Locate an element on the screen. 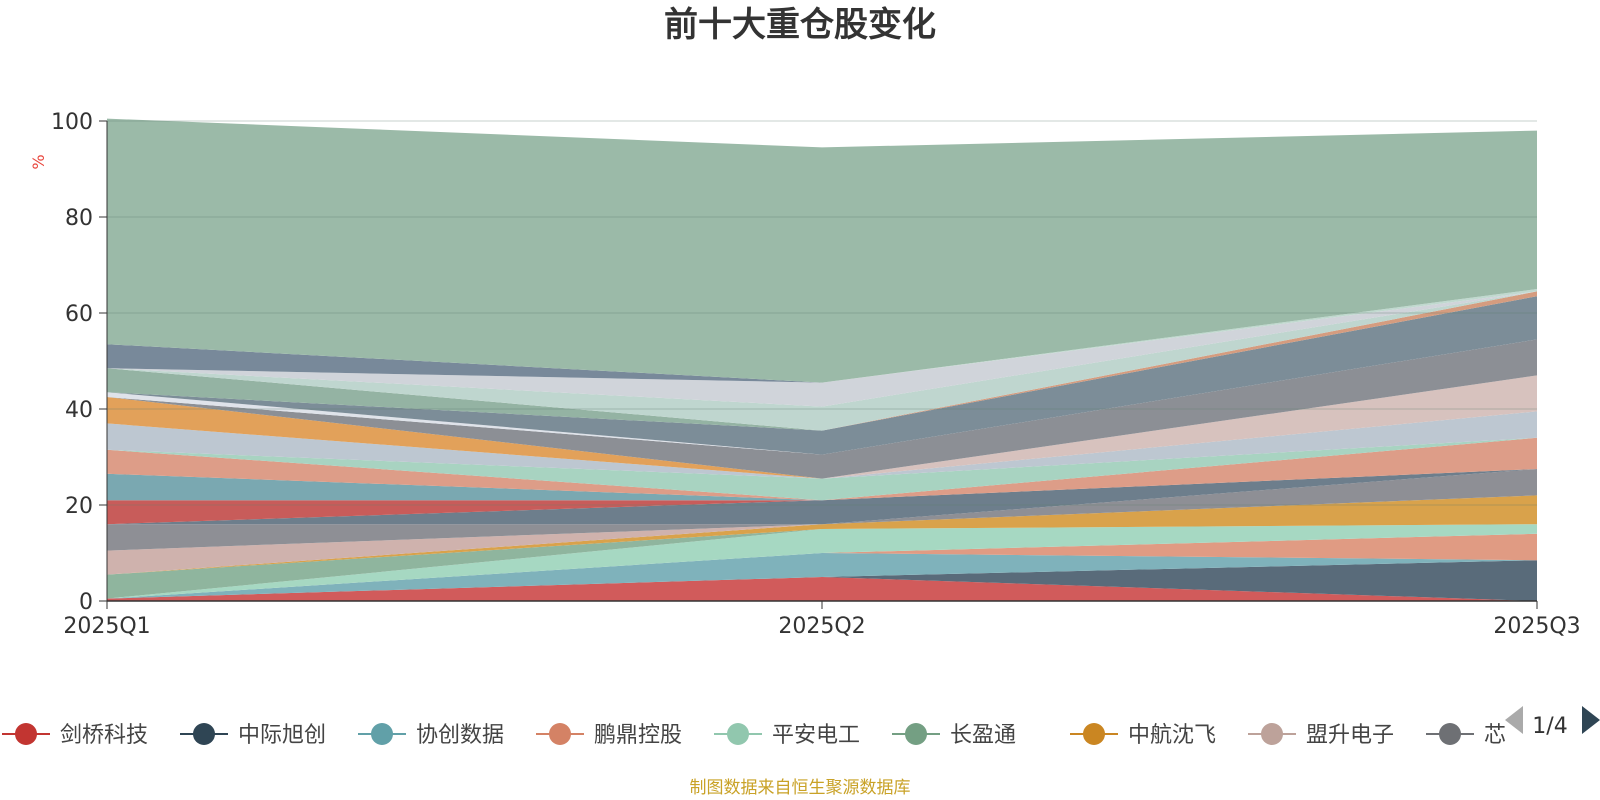  legend-label: 剑桥科技 is located at coordinates (104, 735).